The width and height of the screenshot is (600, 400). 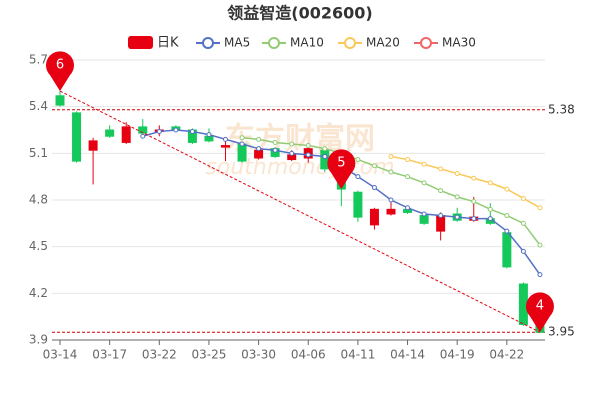 I want to click on x-tick-label: 03-17, so click(x=109, y=355).